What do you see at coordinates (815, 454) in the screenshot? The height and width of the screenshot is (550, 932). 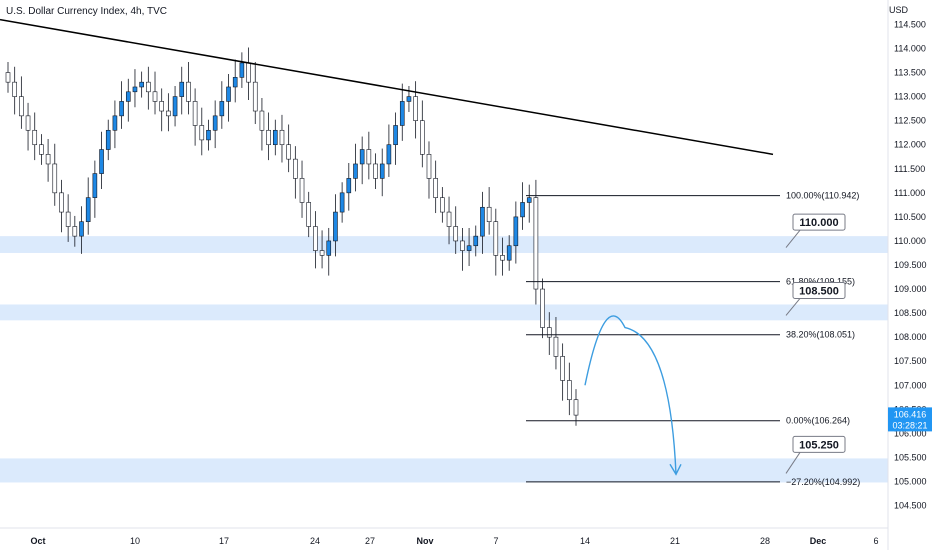 I see `zone-label-2: 105.250` at bounding box center [815, 454].